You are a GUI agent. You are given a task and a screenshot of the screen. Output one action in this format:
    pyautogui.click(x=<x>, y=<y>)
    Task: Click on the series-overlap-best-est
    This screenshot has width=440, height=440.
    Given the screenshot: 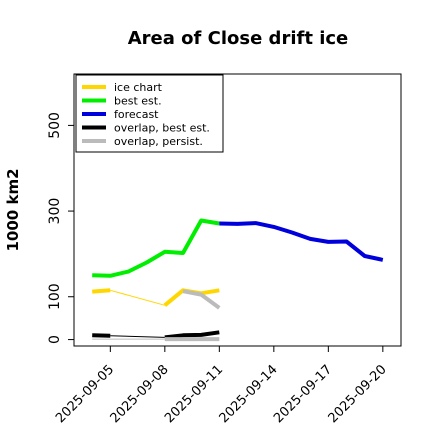 What is the action you would take?
    pyautogui.click(x=156, y=335)
    